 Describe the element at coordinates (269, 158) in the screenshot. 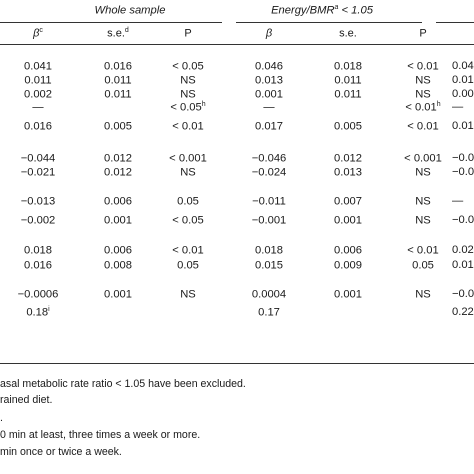

I see `table-cell: −0.046` at that location.